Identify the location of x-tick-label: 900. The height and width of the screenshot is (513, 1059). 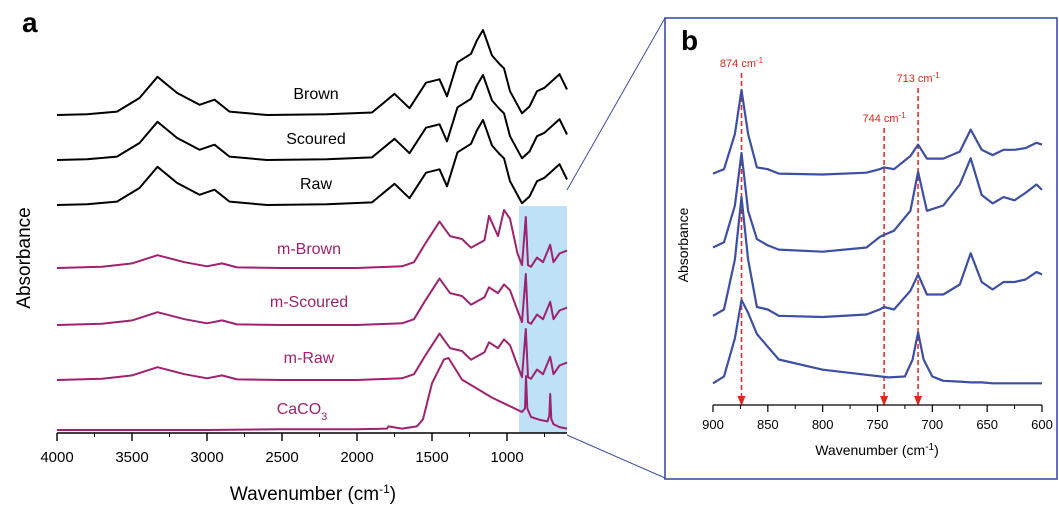
(713, 424).